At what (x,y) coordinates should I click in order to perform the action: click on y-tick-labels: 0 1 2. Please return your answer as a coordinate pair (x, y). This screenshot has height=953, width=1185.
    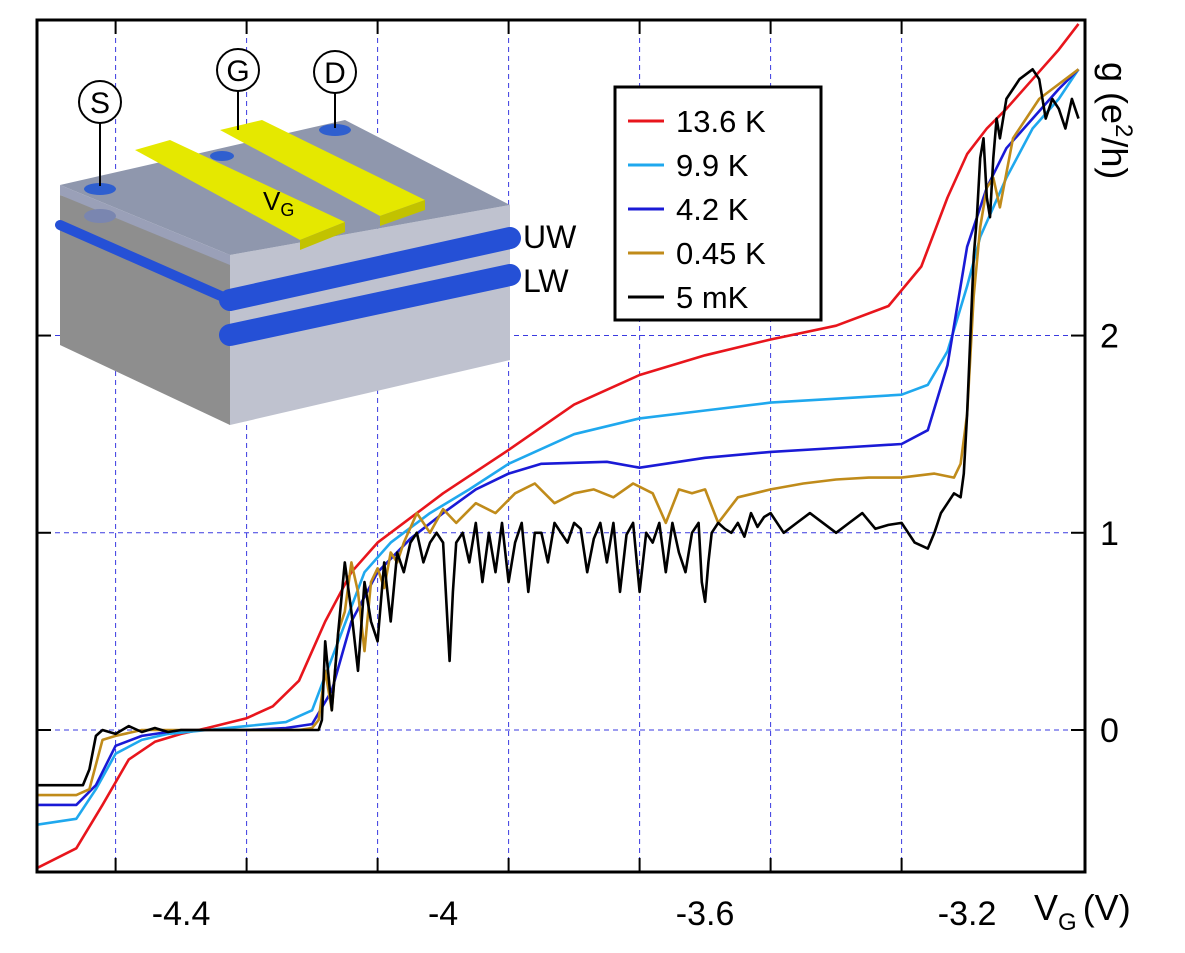
    Looking at the image, I should click on (1109, 534).